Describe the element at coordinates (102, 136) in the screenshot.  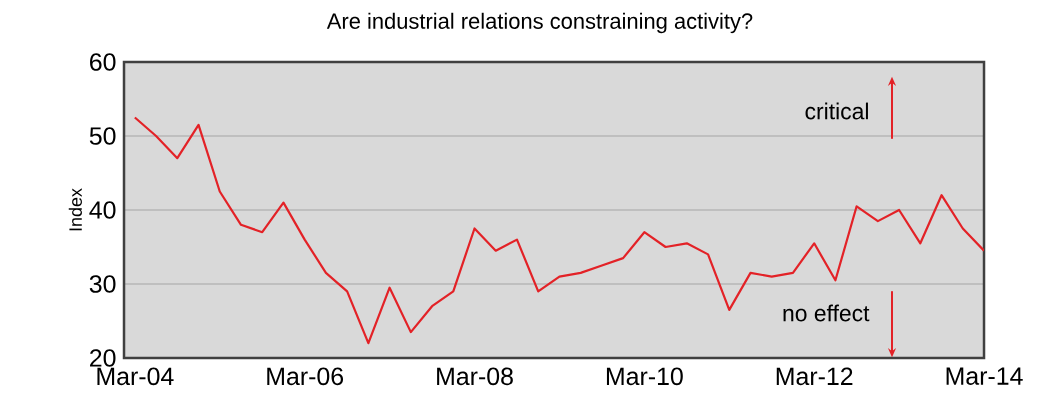
I see `y-tick-label: 50` at that location.